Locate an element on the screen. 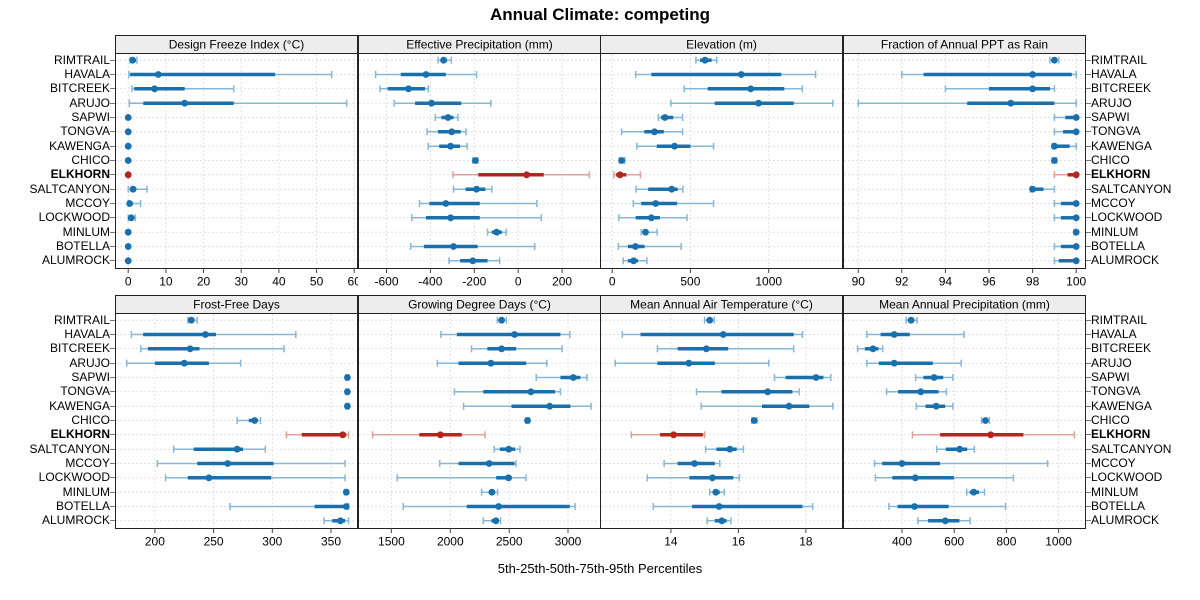 This screenshot has width=1200, height=600. x-tick-label: 300 is located at coordinates (272, 542).